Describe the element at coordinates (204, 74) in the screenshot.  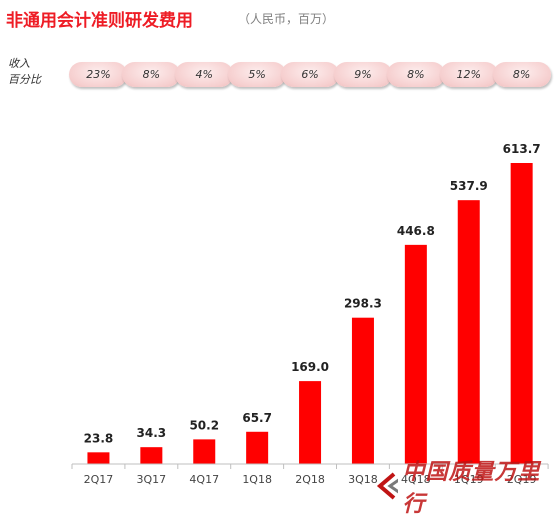
I see `revenue-pct-pill: 4%` at that location.